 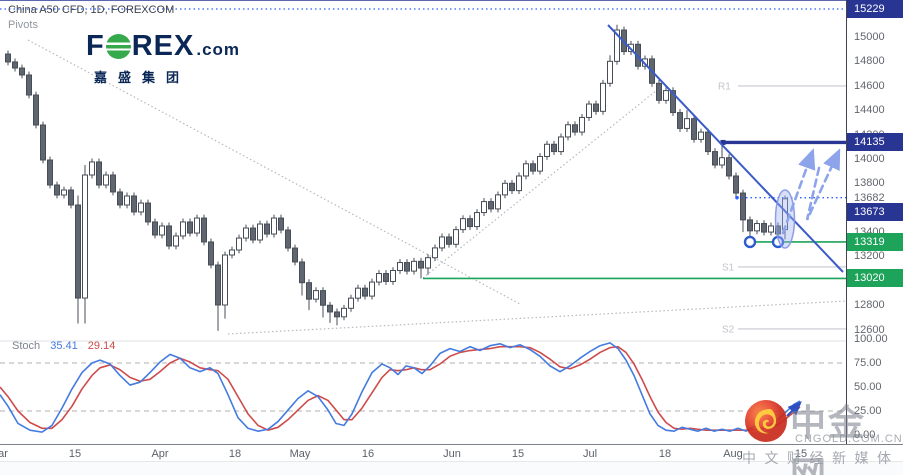 What do you see at coordinates (728, 267) in the screenshot?
I see `pivot-label-s1: S1` at bounding box center [728, 267].